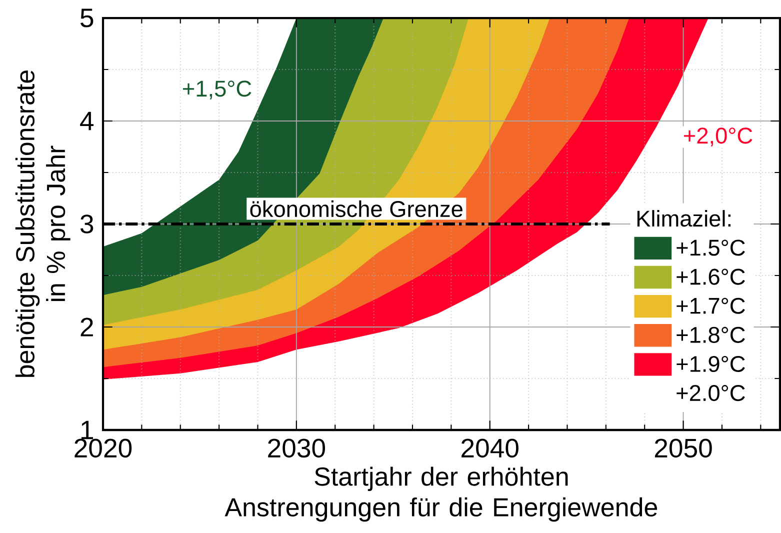 The image size is (781, 533). Describe the element at coordinates (490, 448) in the screenshot. I see `x-tick-label: 2040` at that location.